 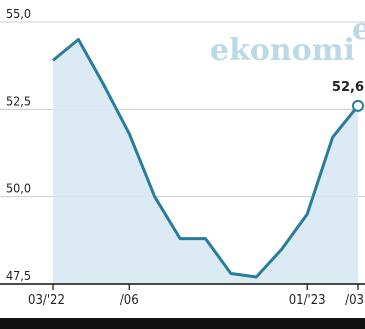 I want to click on brand-mark: e, so click(x=358, y=29).